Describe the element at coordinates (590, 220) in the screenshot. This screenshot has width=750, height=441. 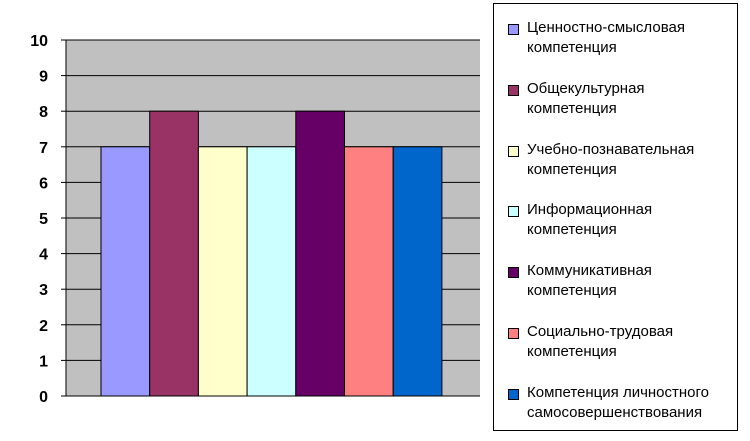
I see `legend-label: Информационная компетенция` at that location.